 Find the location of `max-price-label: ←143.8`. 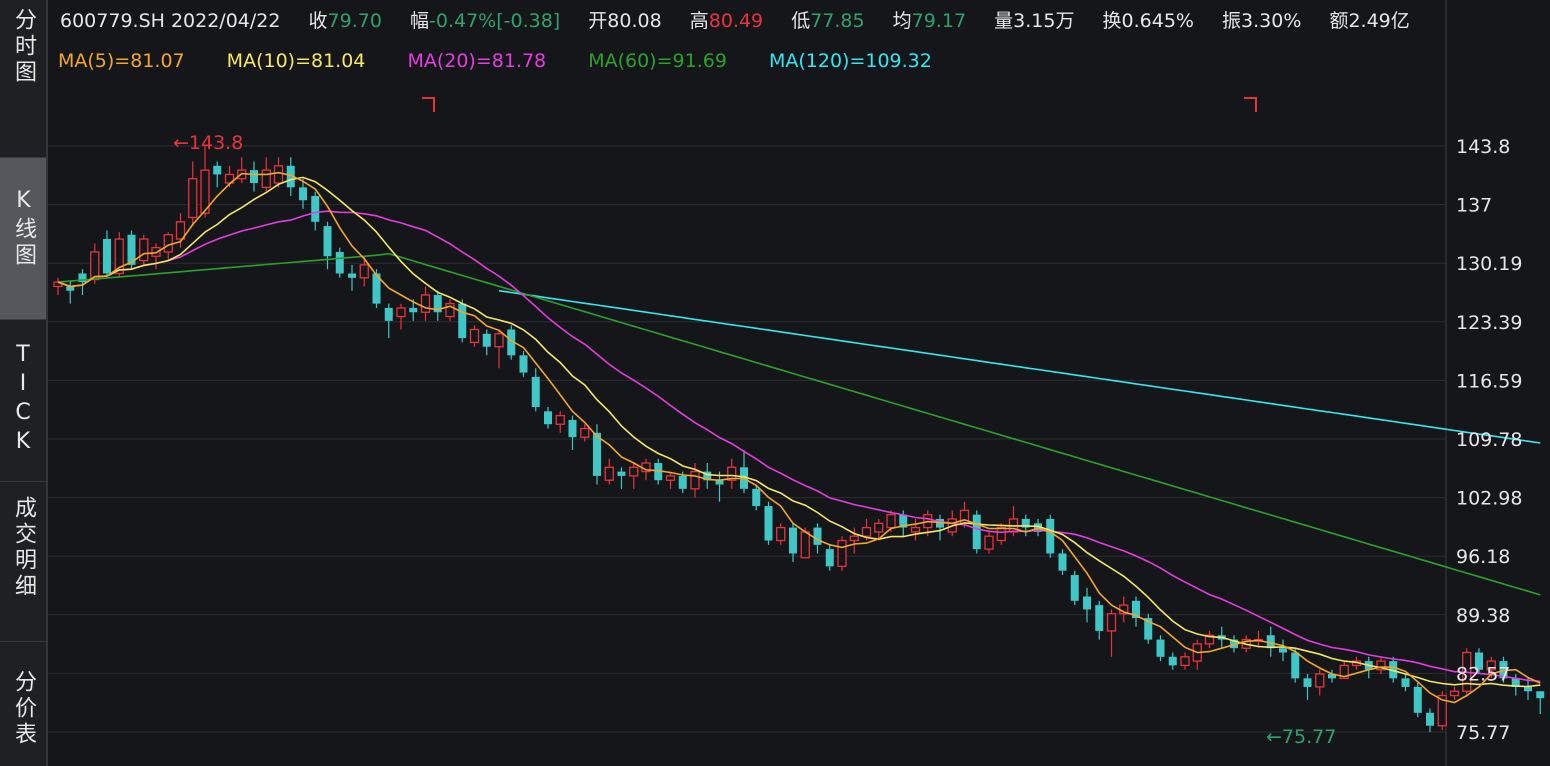

max-price-label: ←143.8 is located at coordinates (208, 143).